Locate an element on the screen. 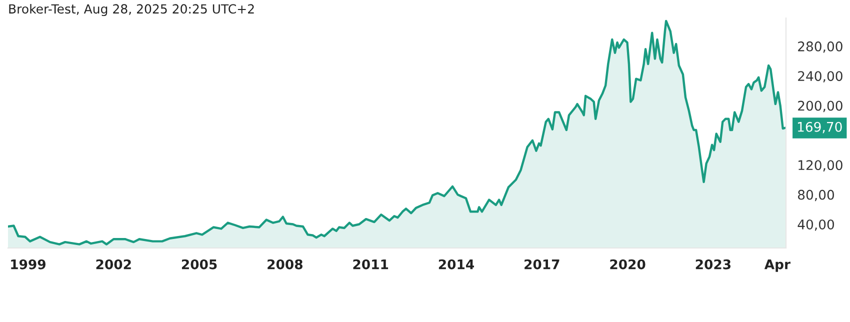 This screenshot has width=850, height=322. chart-title: Broker-Test, Aug 28, 2025 20:25 UTC+2 is located at coordinates (131, 10).